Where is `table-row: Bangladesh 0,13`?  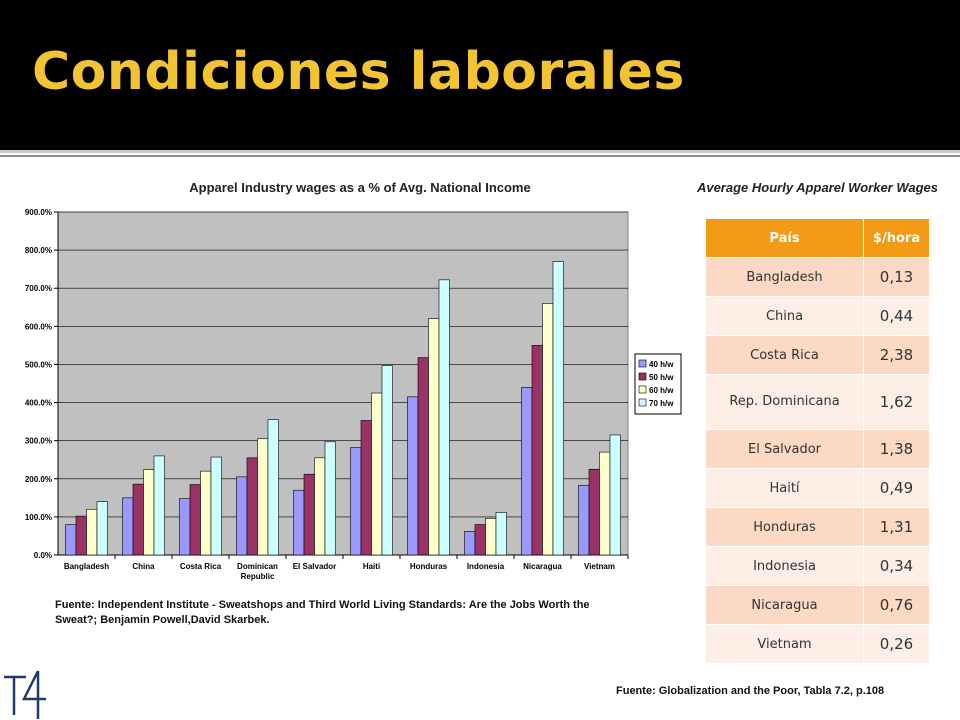
table-row: Bangladesh 0,13 is located at coordinates (817, 277).